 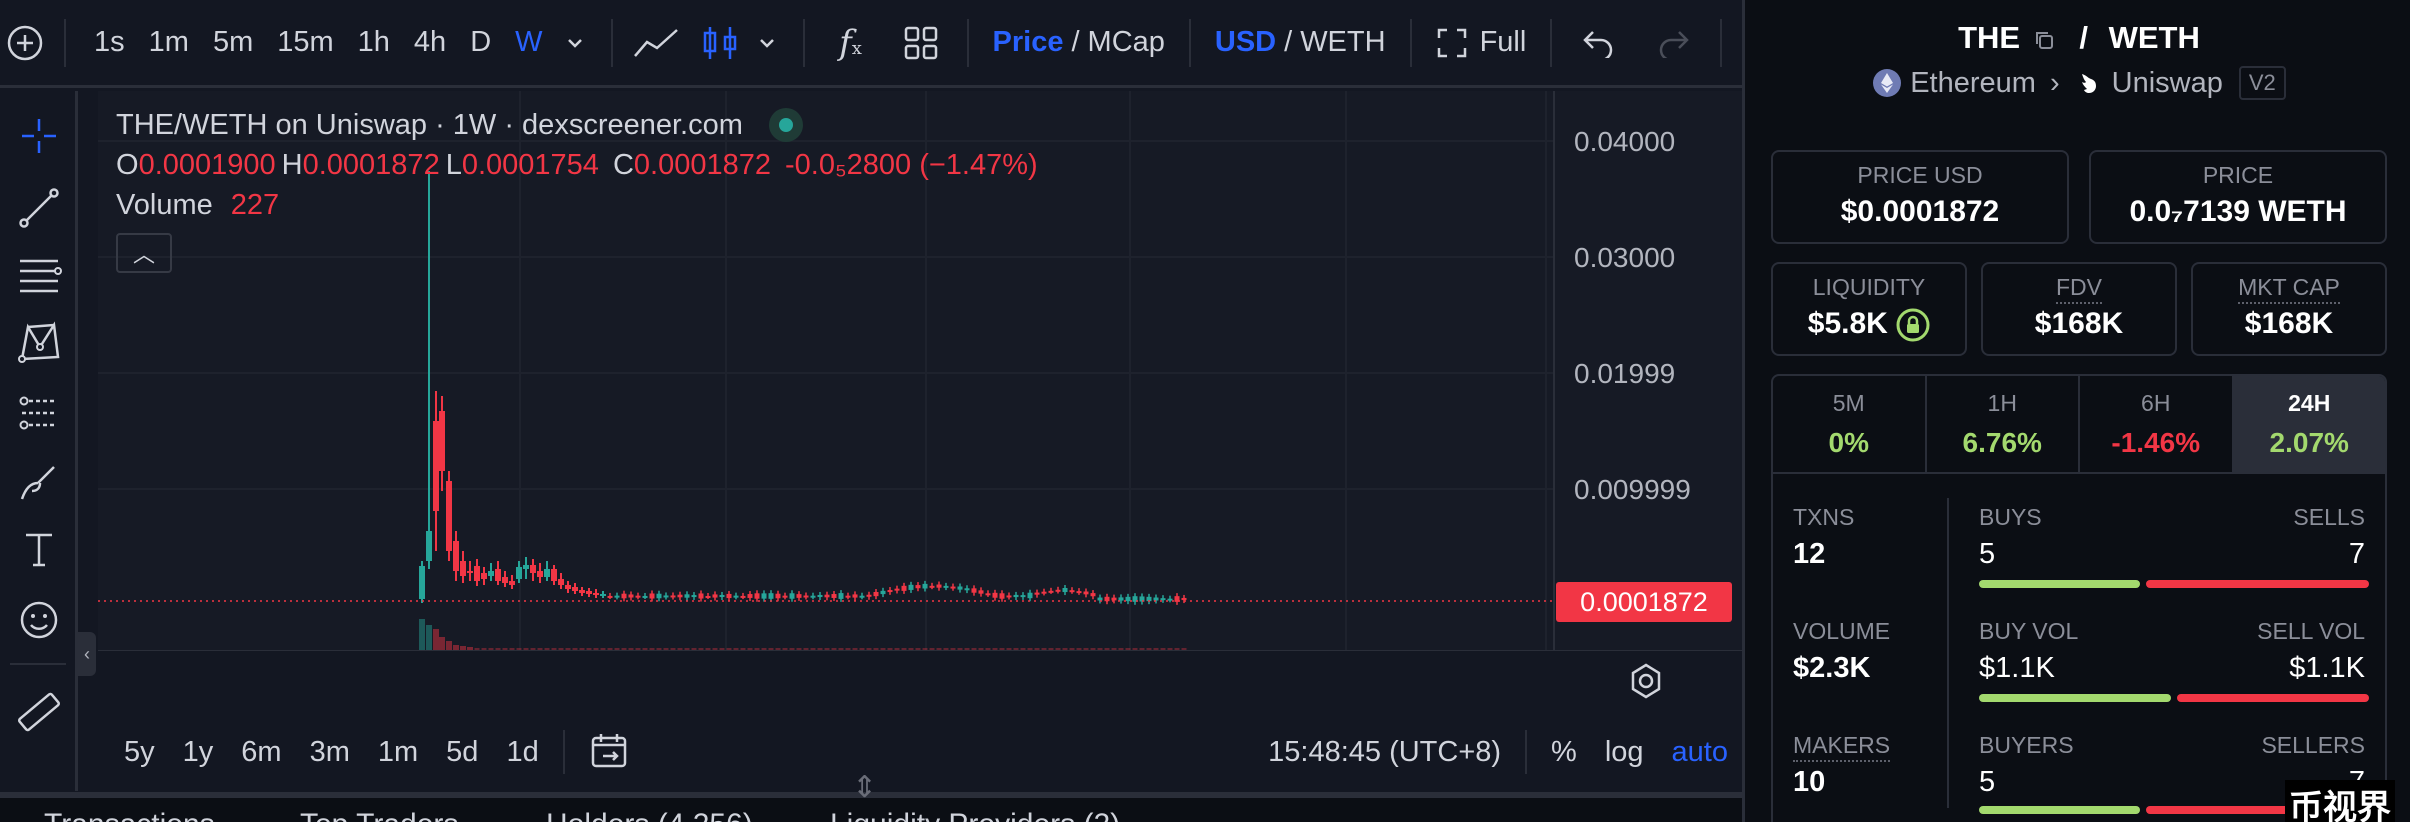 What do you see at coordinates (785, 125) in the screenshot?
I see `live-status-icon` at bounding box center [785, 125].